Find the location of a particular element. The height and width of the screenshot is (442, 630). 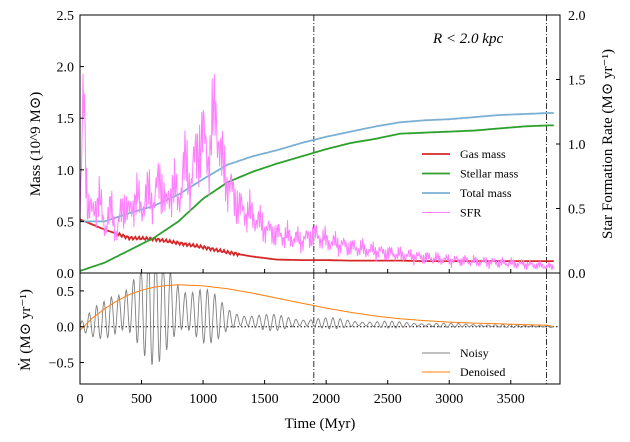

top-y-tick-label-3: 1.5 is located at coordinates (66, 119).